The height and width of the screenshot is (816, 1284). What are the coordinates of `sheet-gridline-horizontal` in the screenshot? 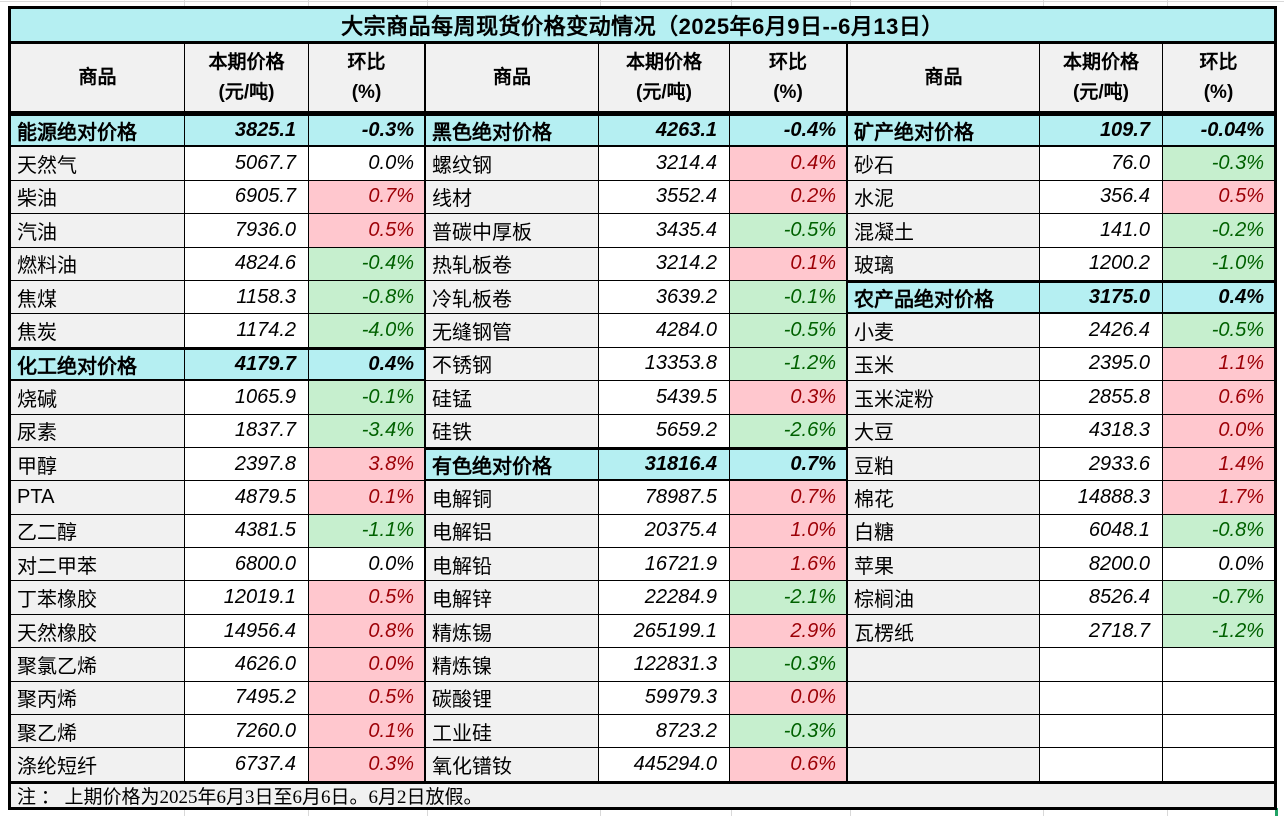 It's located at (642, 1).